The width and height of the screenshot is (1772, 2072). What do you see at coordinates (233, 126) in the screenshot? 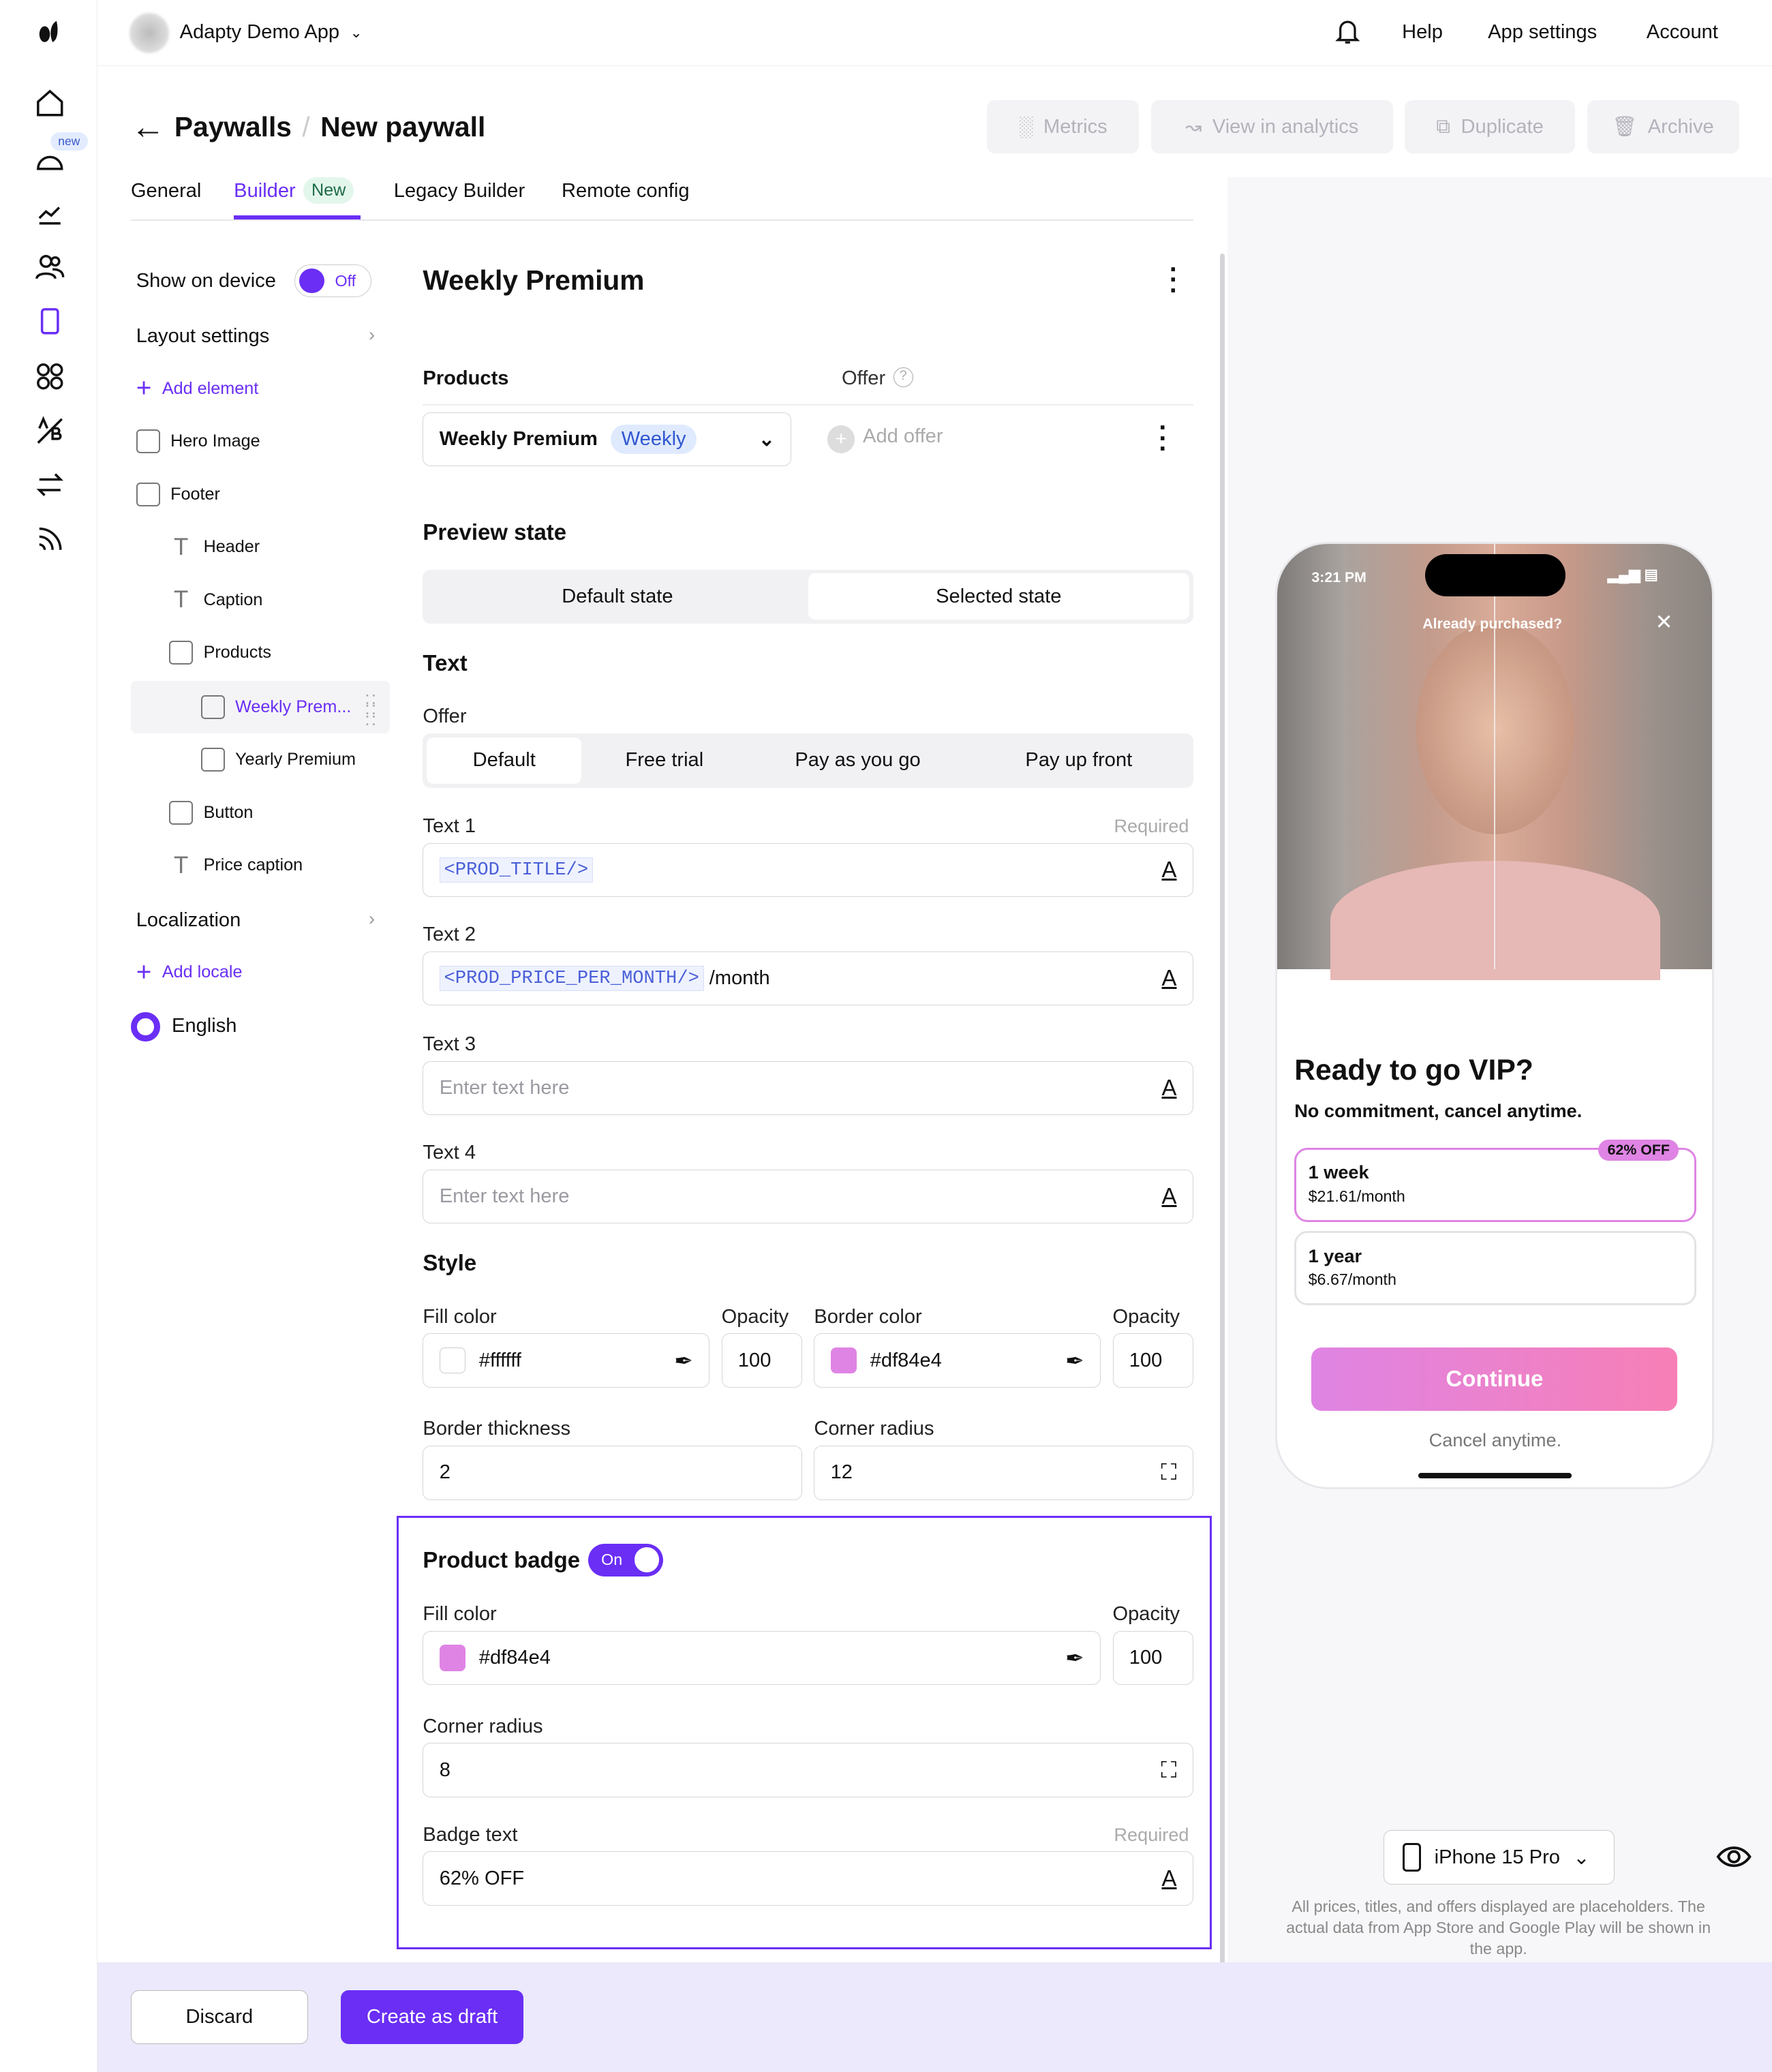
I see `breadcrumb-paywalls: Paywalls` at bounding box center [233, 126].